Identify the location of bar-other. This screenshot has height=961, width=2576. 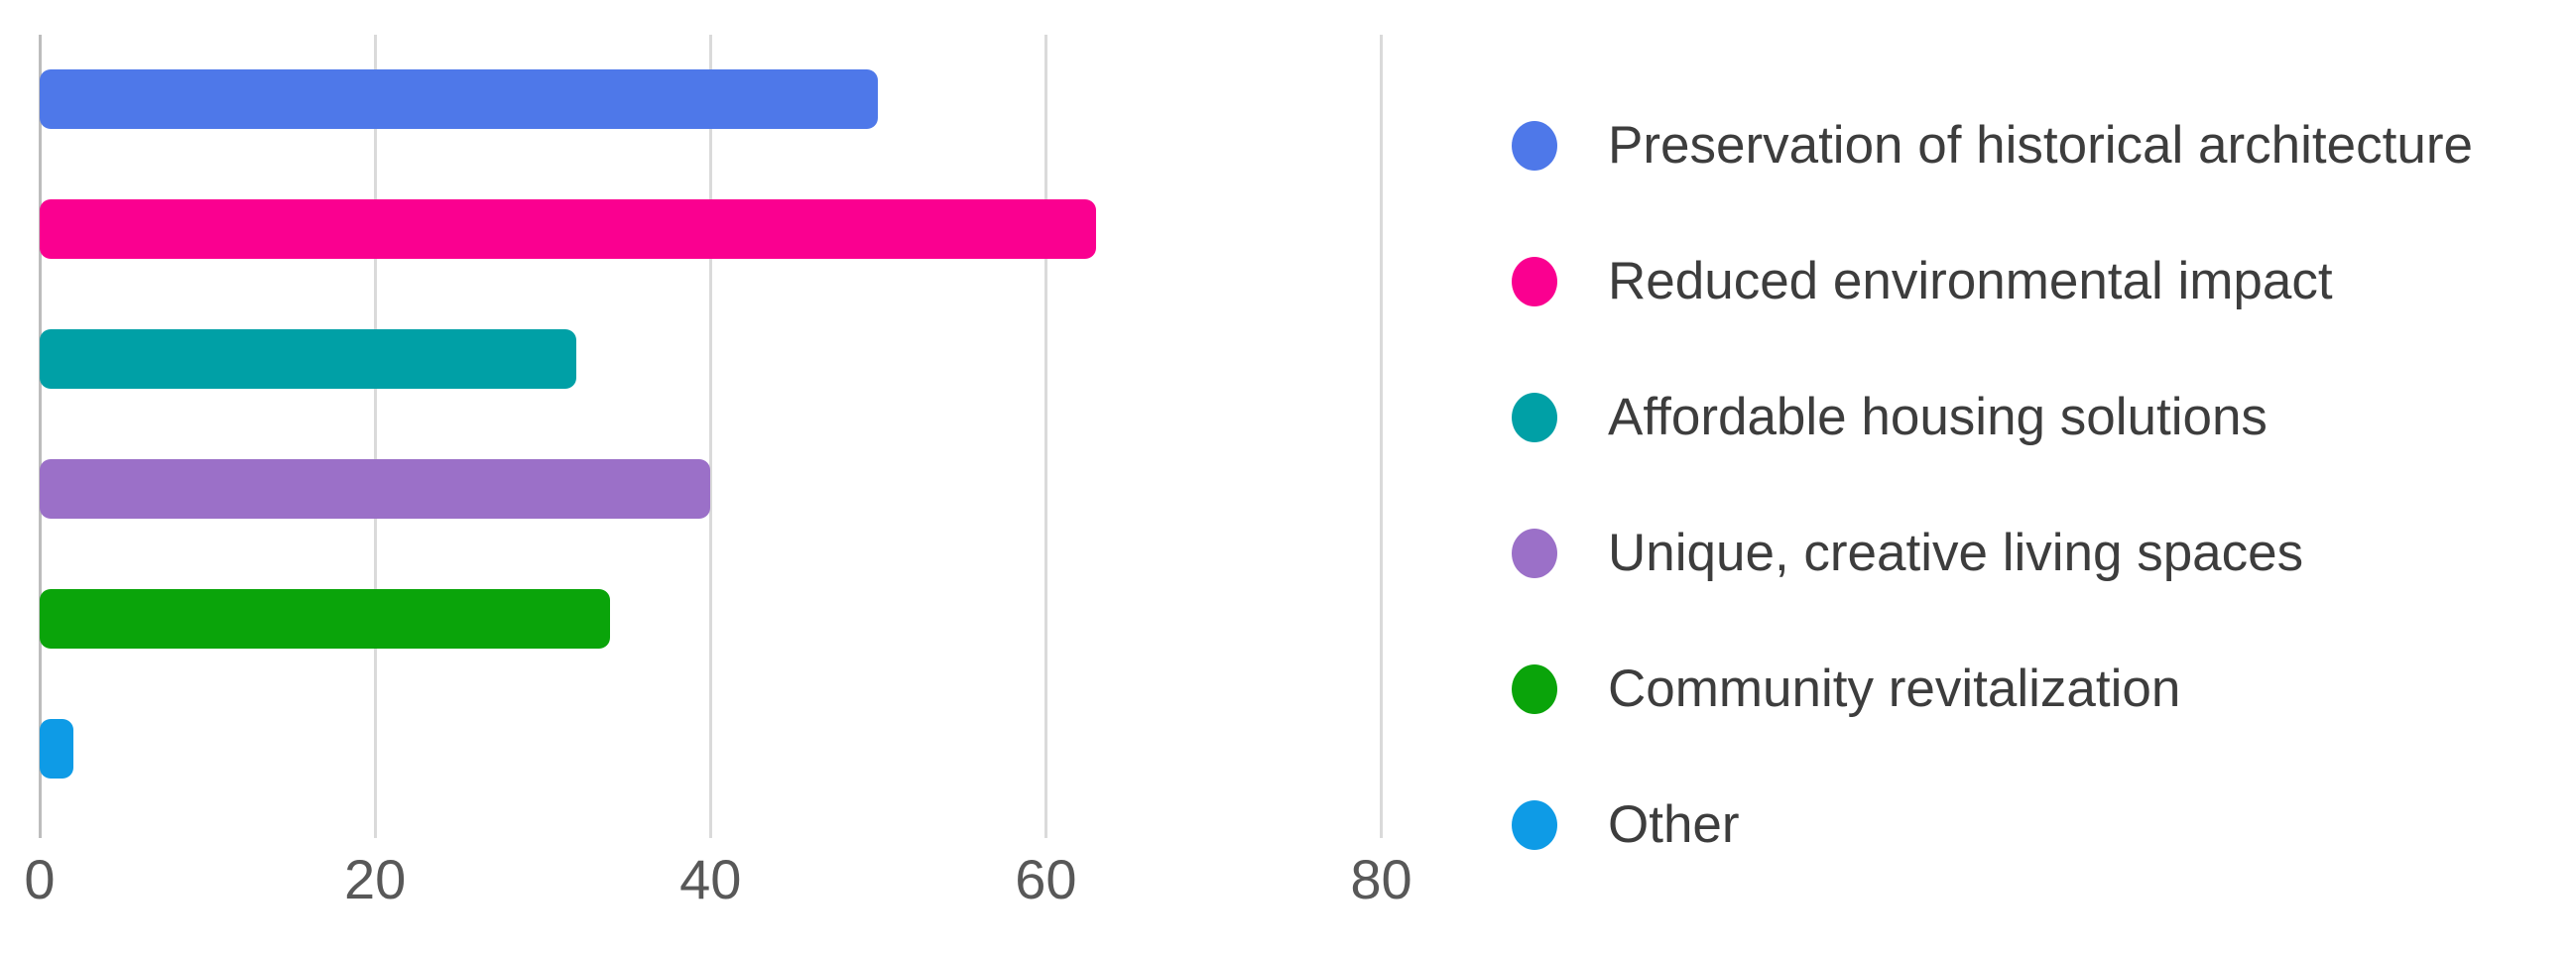
(56, 749).